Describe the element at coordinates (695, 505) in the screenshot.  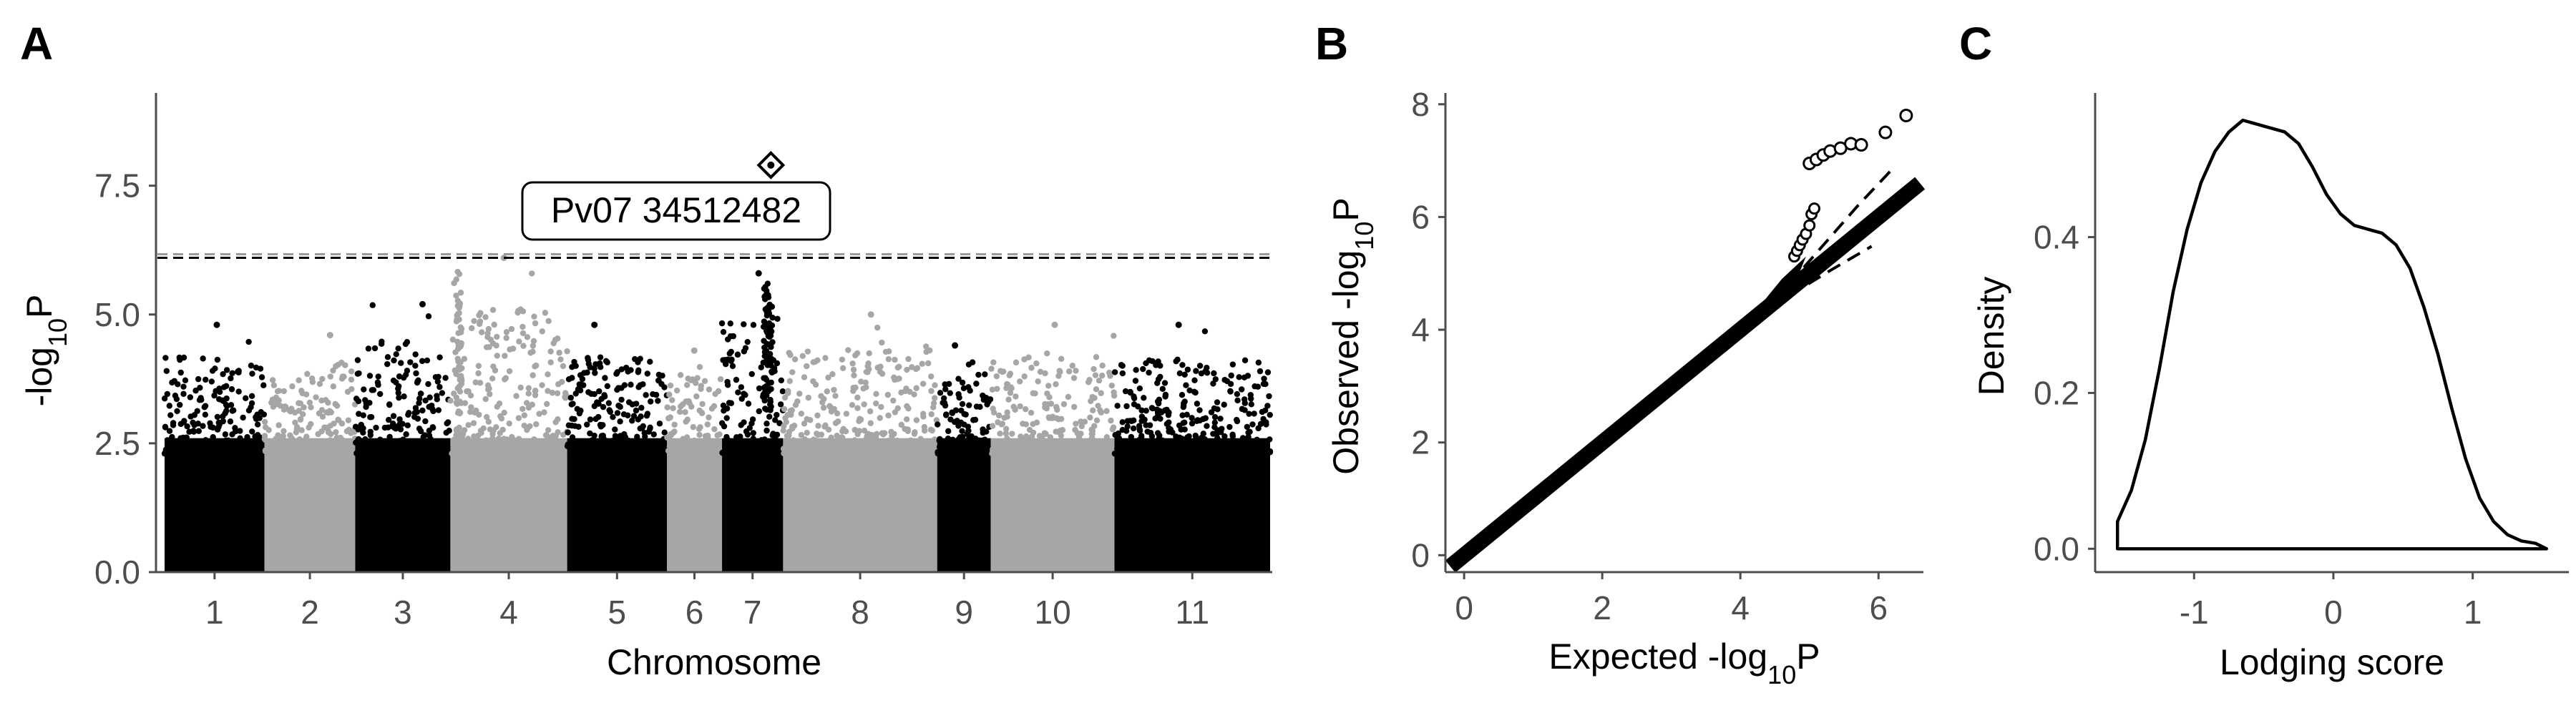
I see `chromosome-6-bulk` at that location.